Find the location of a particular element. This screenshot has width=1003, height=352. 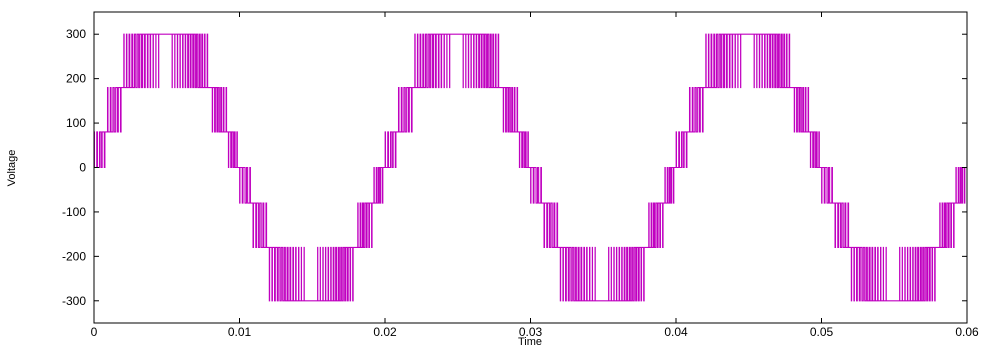

y-tick-label: 0 is located at coordinates (82, 168).